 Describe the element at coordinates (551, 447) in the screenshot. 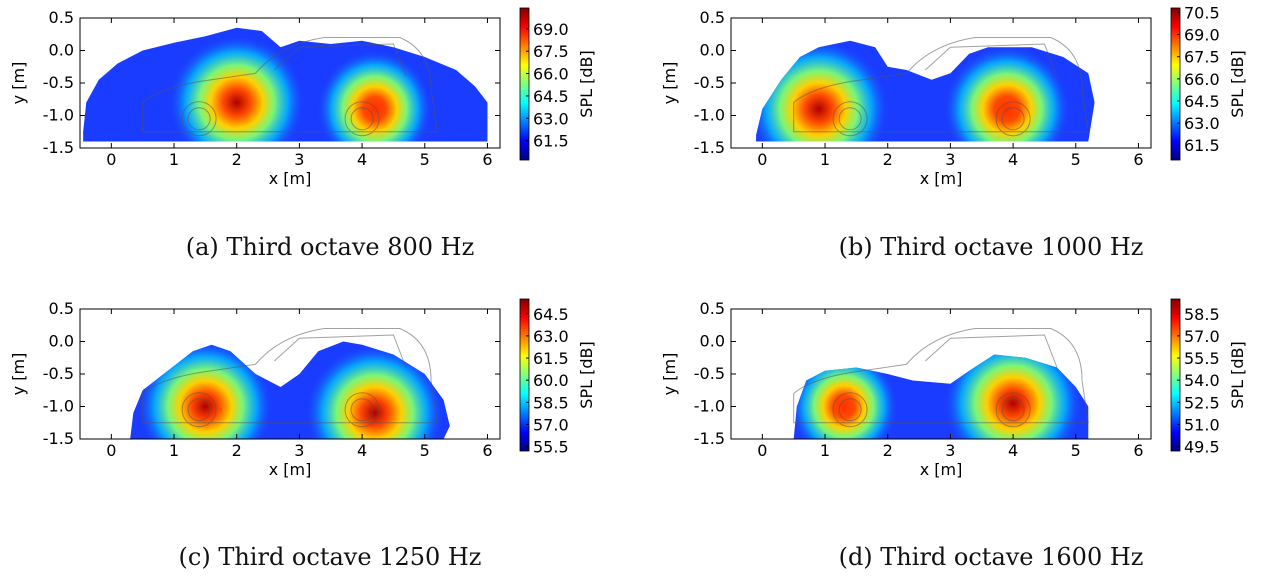

I see `colorbar-tick-label: 55.5` at that location.